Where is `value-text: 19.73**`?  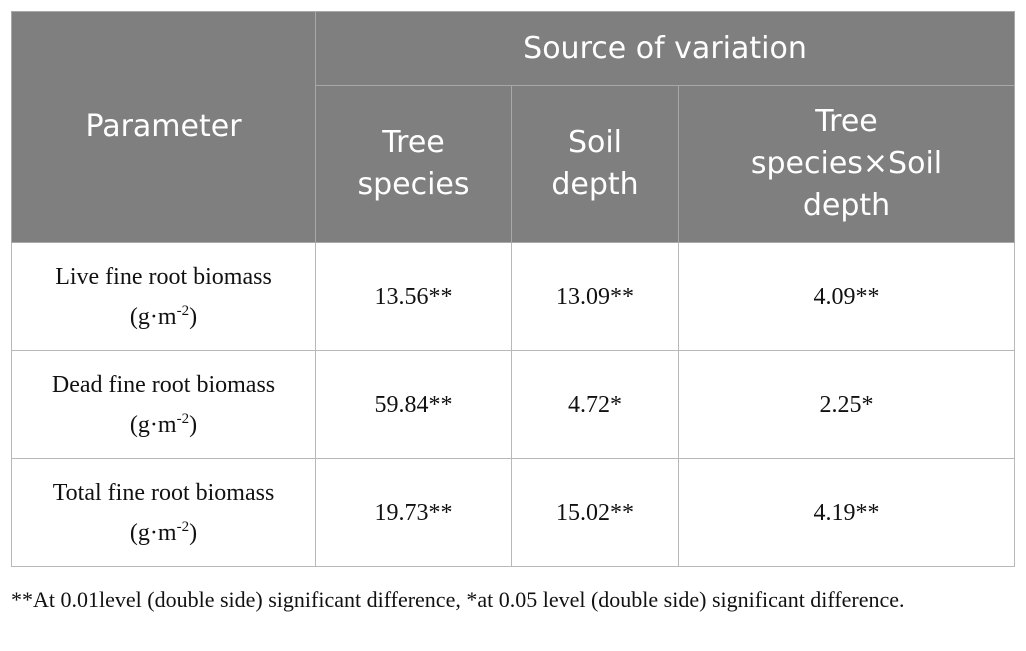
value-text: 19.73** is located at coordinates (413, 512).